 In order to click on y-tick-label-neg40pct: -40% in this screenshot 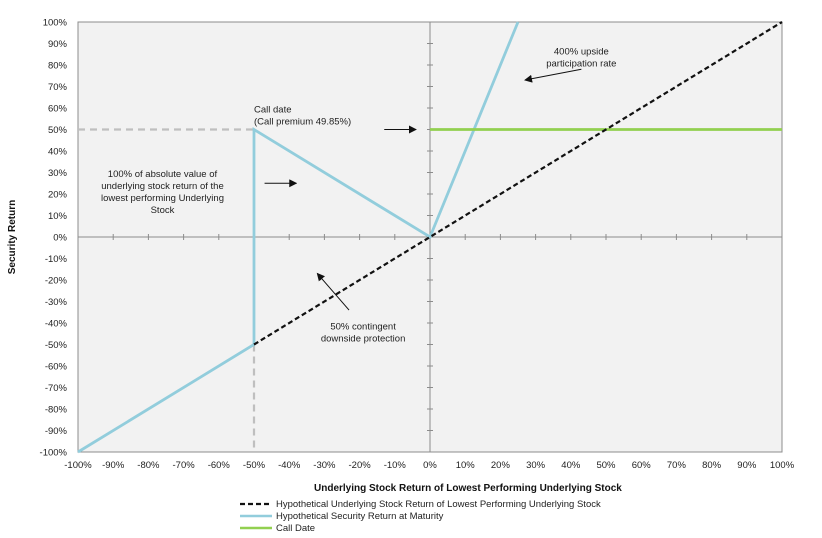, I will do `click(56, 324)`.